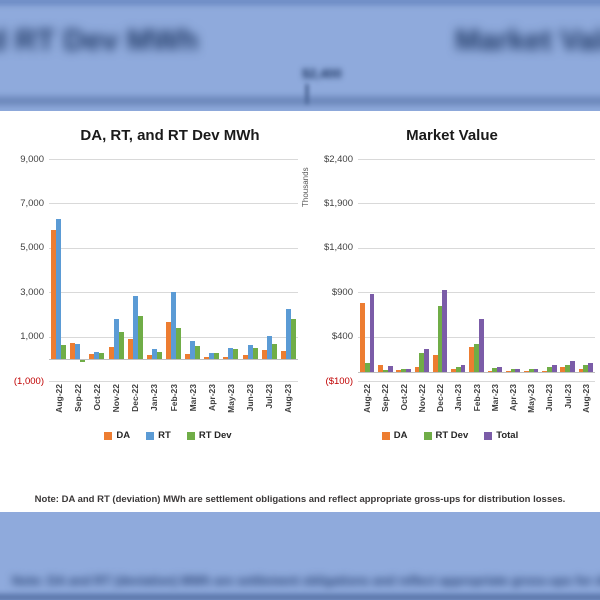  Describe the element at coordinates (342, 292) in the screenshot. I see `y-tick-label: $900` at that location.